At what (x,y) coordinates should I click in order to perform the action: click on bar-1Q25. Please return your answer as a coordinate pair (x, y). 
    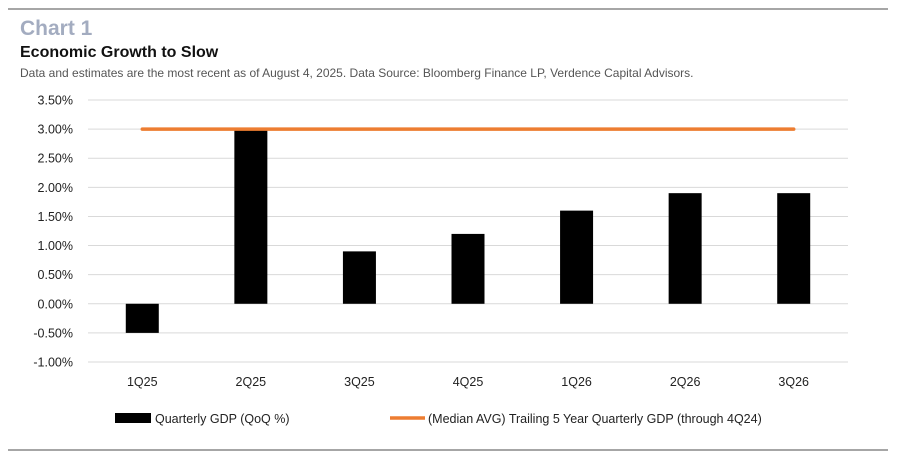
    Looking at the image, I should click on (142, 318).